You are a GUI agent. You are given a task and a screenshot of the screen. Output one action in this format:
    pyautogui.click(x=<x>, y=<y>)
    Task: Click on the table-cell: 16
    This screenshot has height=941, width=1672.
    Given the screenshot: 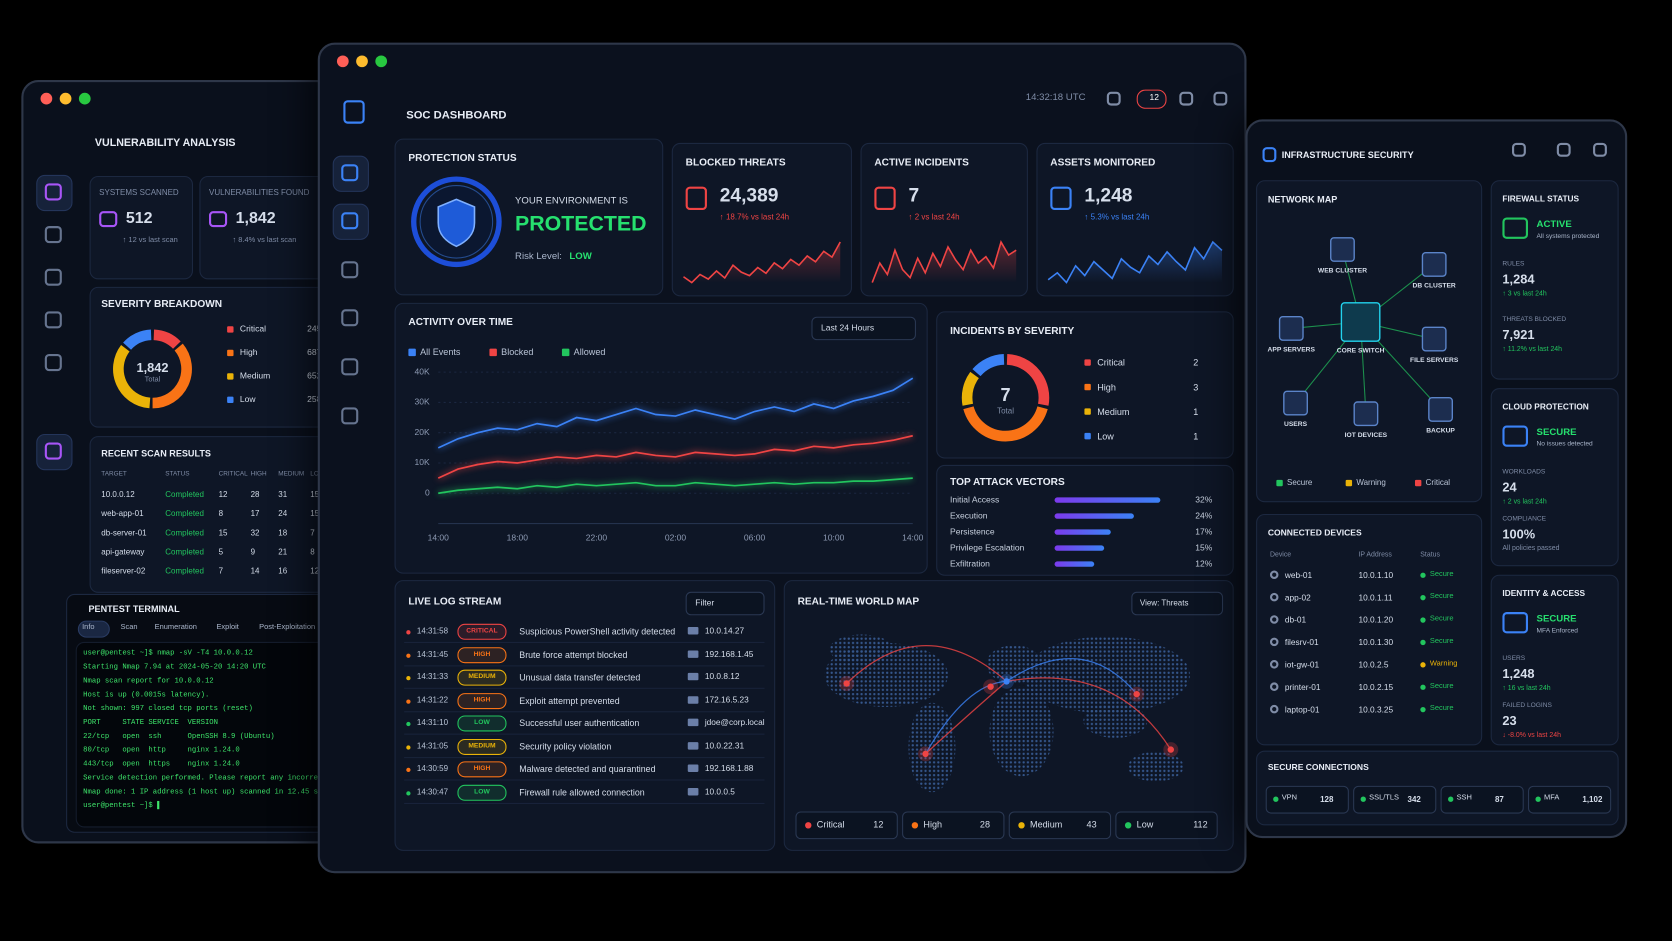 What is the action you would take?
    pyautogui.click(x=283, y=571)
    